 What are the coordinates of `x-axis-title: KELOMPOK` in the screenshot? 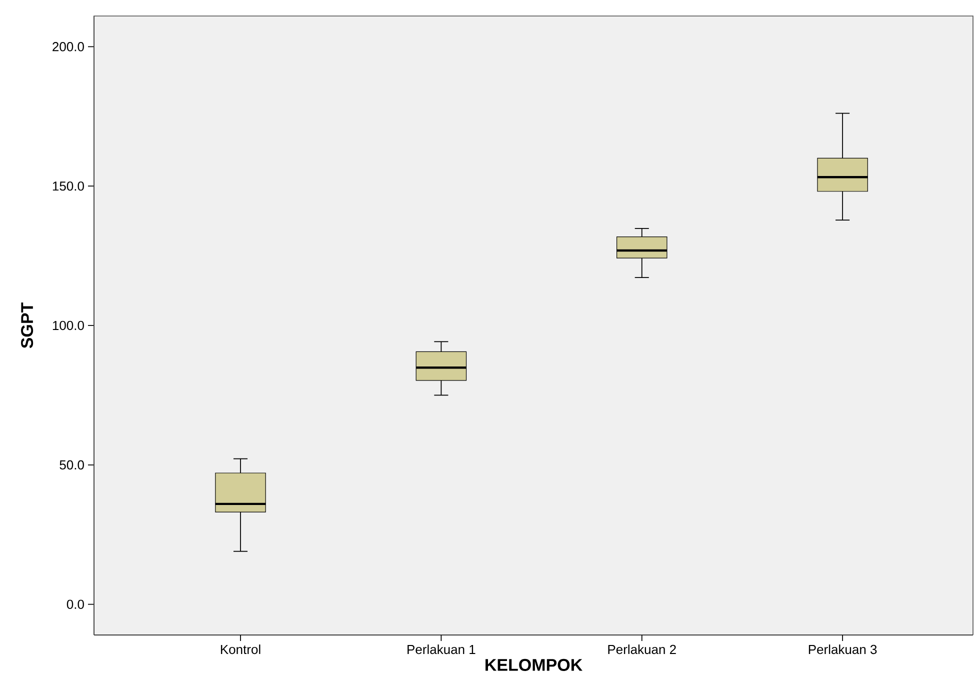 It's located at (534, 664).